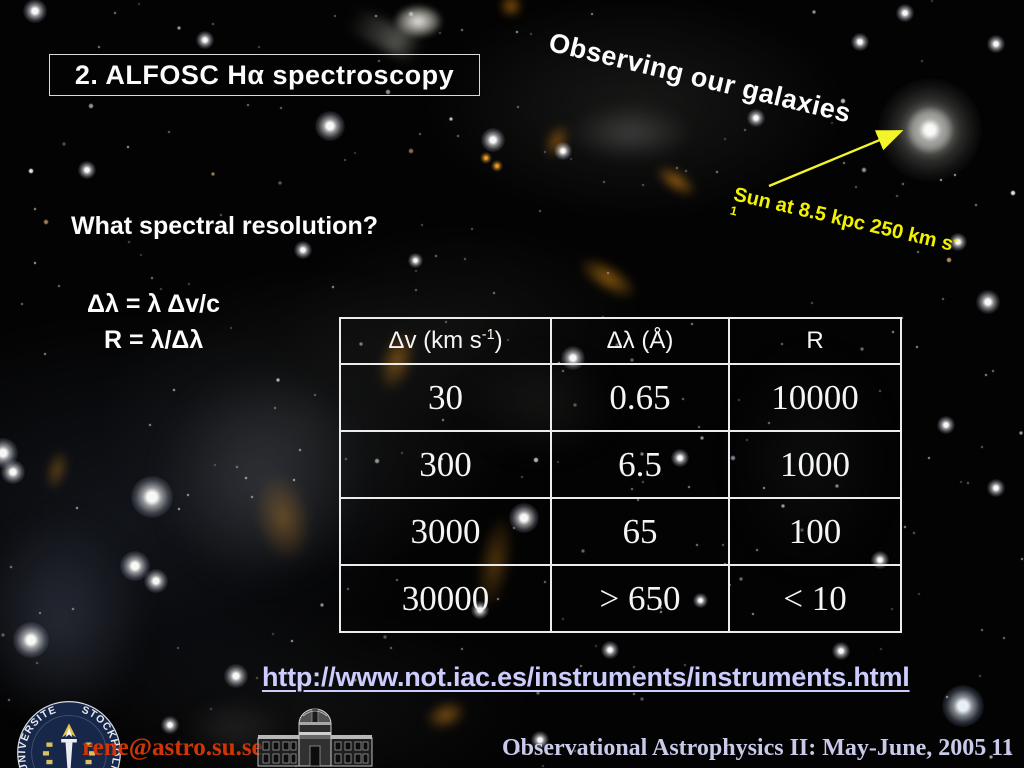 This screenshot has width=1024, height=768. I want to click on table-header-cell: Δλ (Å), so click(640, 341).